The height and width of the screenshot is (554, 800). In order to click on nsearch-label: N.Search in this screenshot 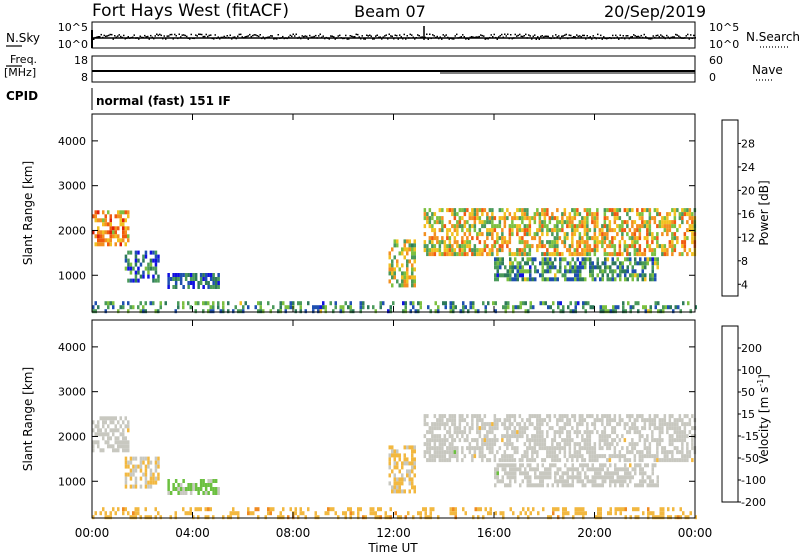, I will do `click(773, 37)`.